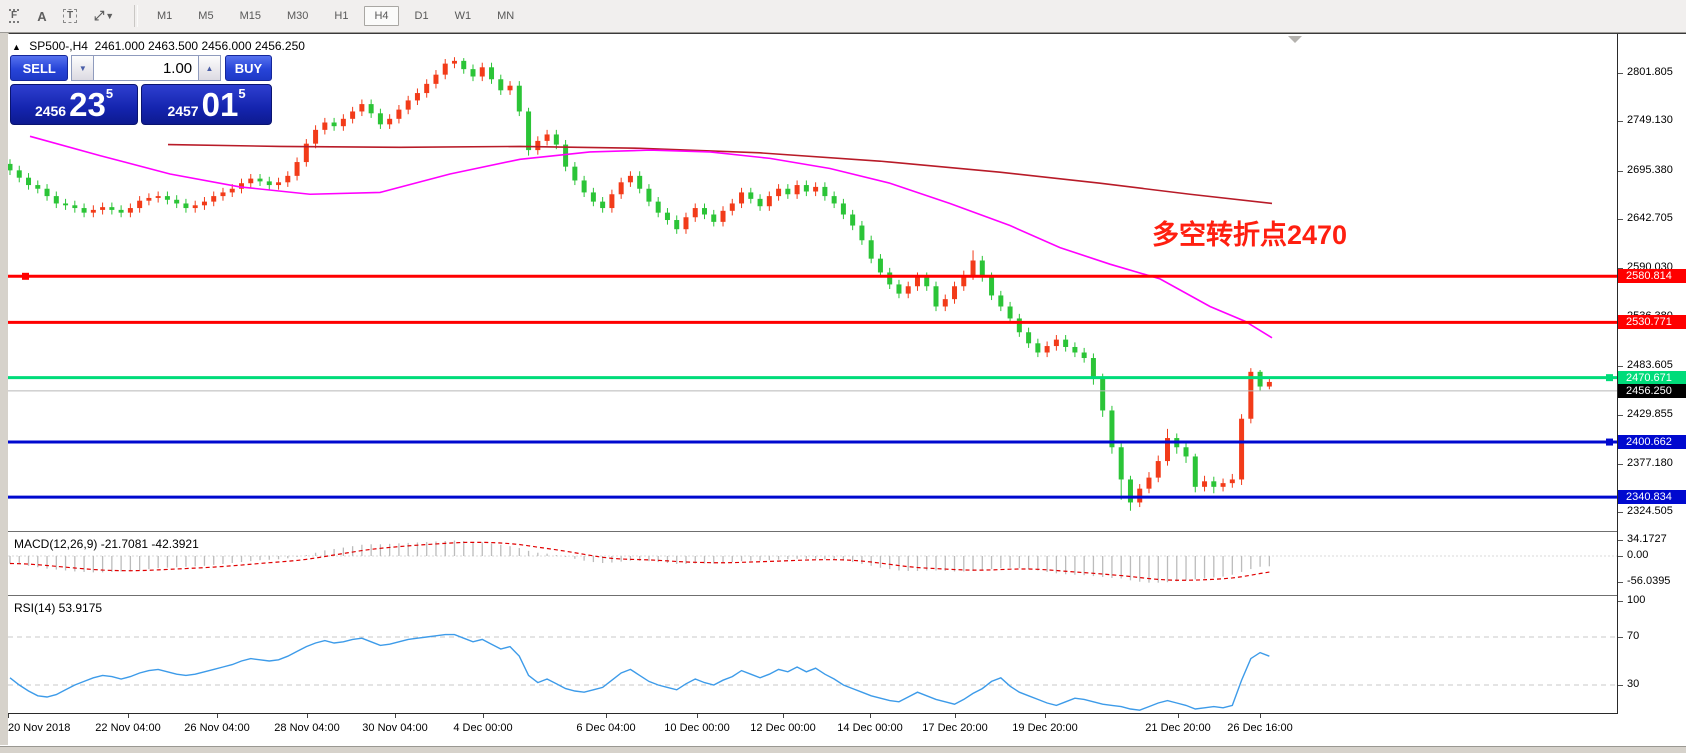 The image size is (1686, 753). What do you see at coordinates (1295, 39) in the screenshot?
I see `chart-shift-marker-icon` at bounding box center [1295, 39].